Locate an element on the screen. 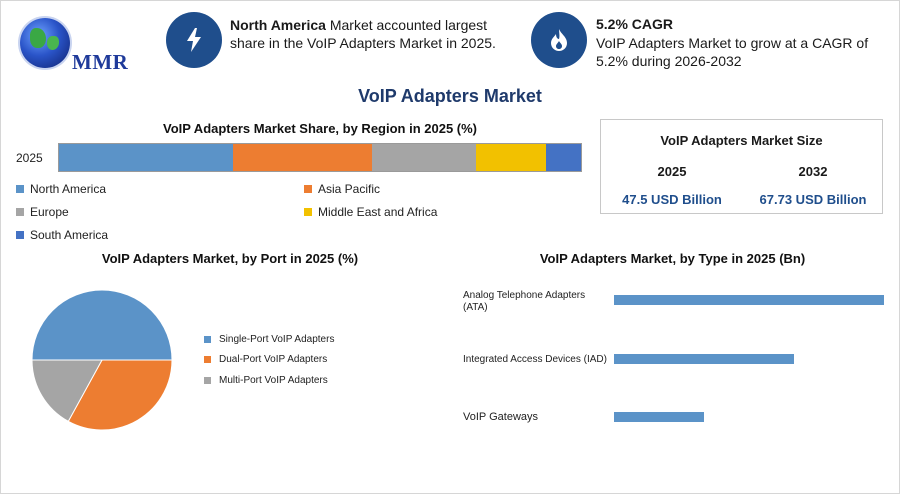  region-stacked-bar is located at coordinates (320, 157).